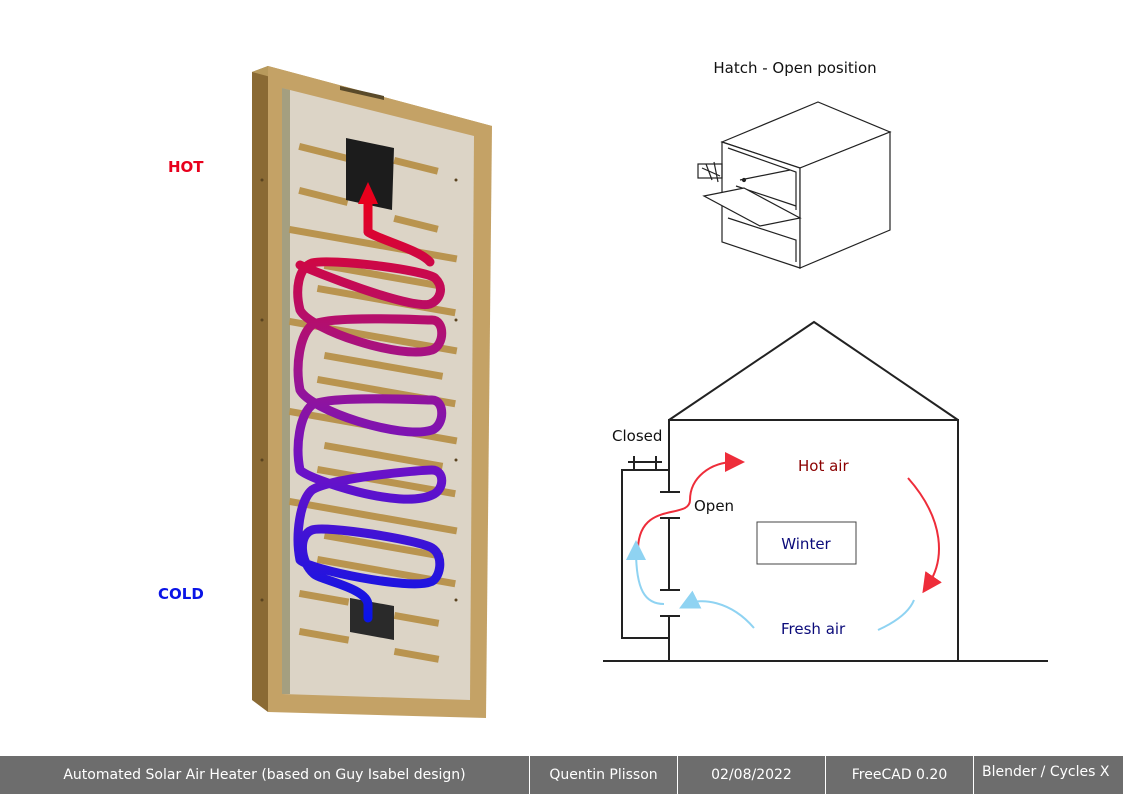 This screenshot has height=794, width=1123. Describe the element at coordinates (924, 535) in the screenshot. I see `hot-air-circulation-arrow` at that location.